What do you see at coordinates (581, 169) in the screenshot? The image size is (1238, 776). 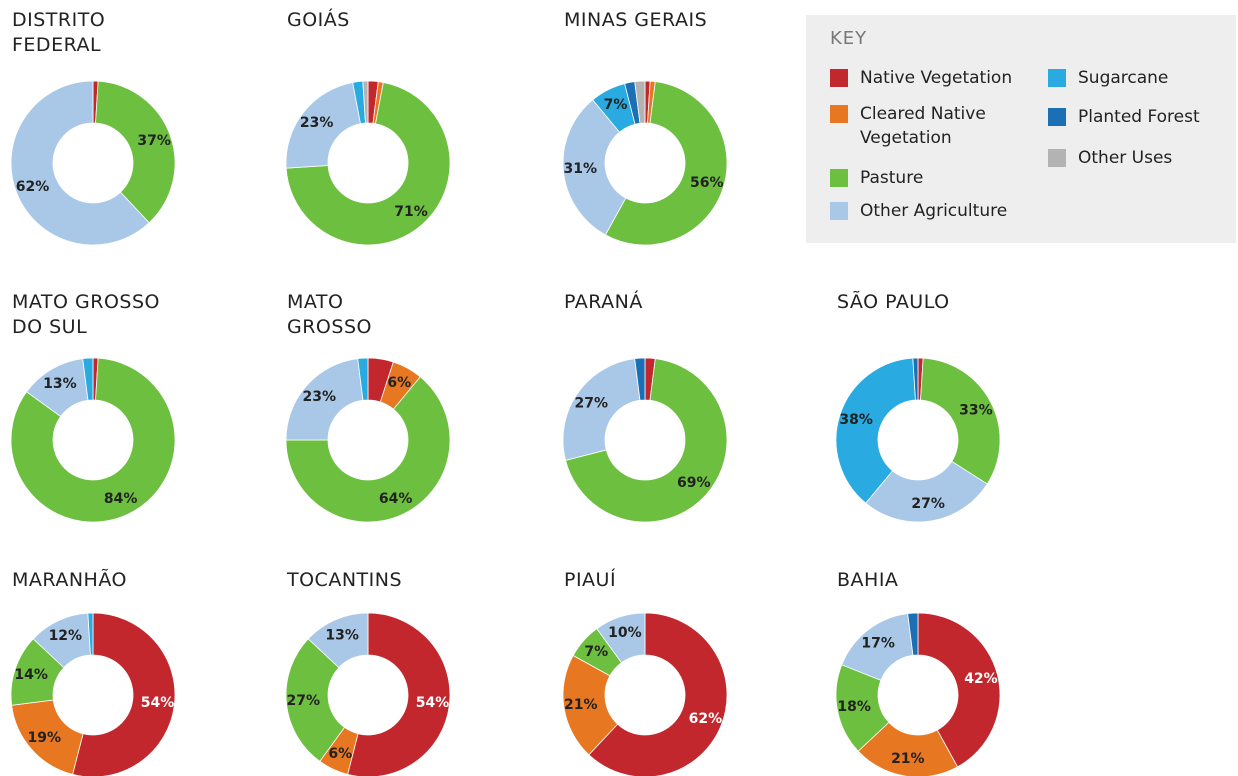 I see `value-label: 31%` at bounding box center [581, 169].